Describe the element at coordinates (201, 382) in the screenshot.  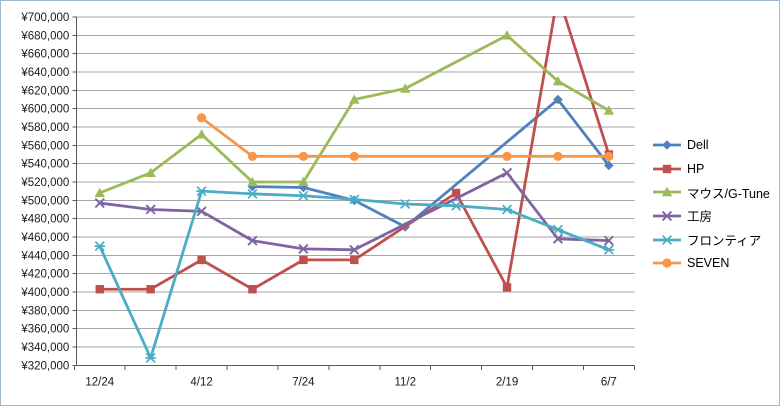
I see `x-axis-tick-label: 4/12` at that location.